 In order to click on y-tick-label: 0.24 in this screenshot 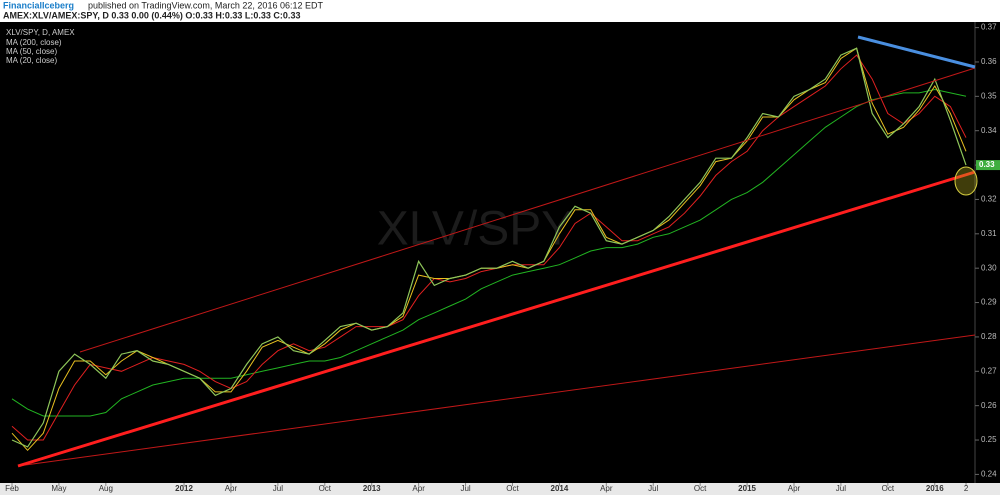, I will do `click(989, 474)`.